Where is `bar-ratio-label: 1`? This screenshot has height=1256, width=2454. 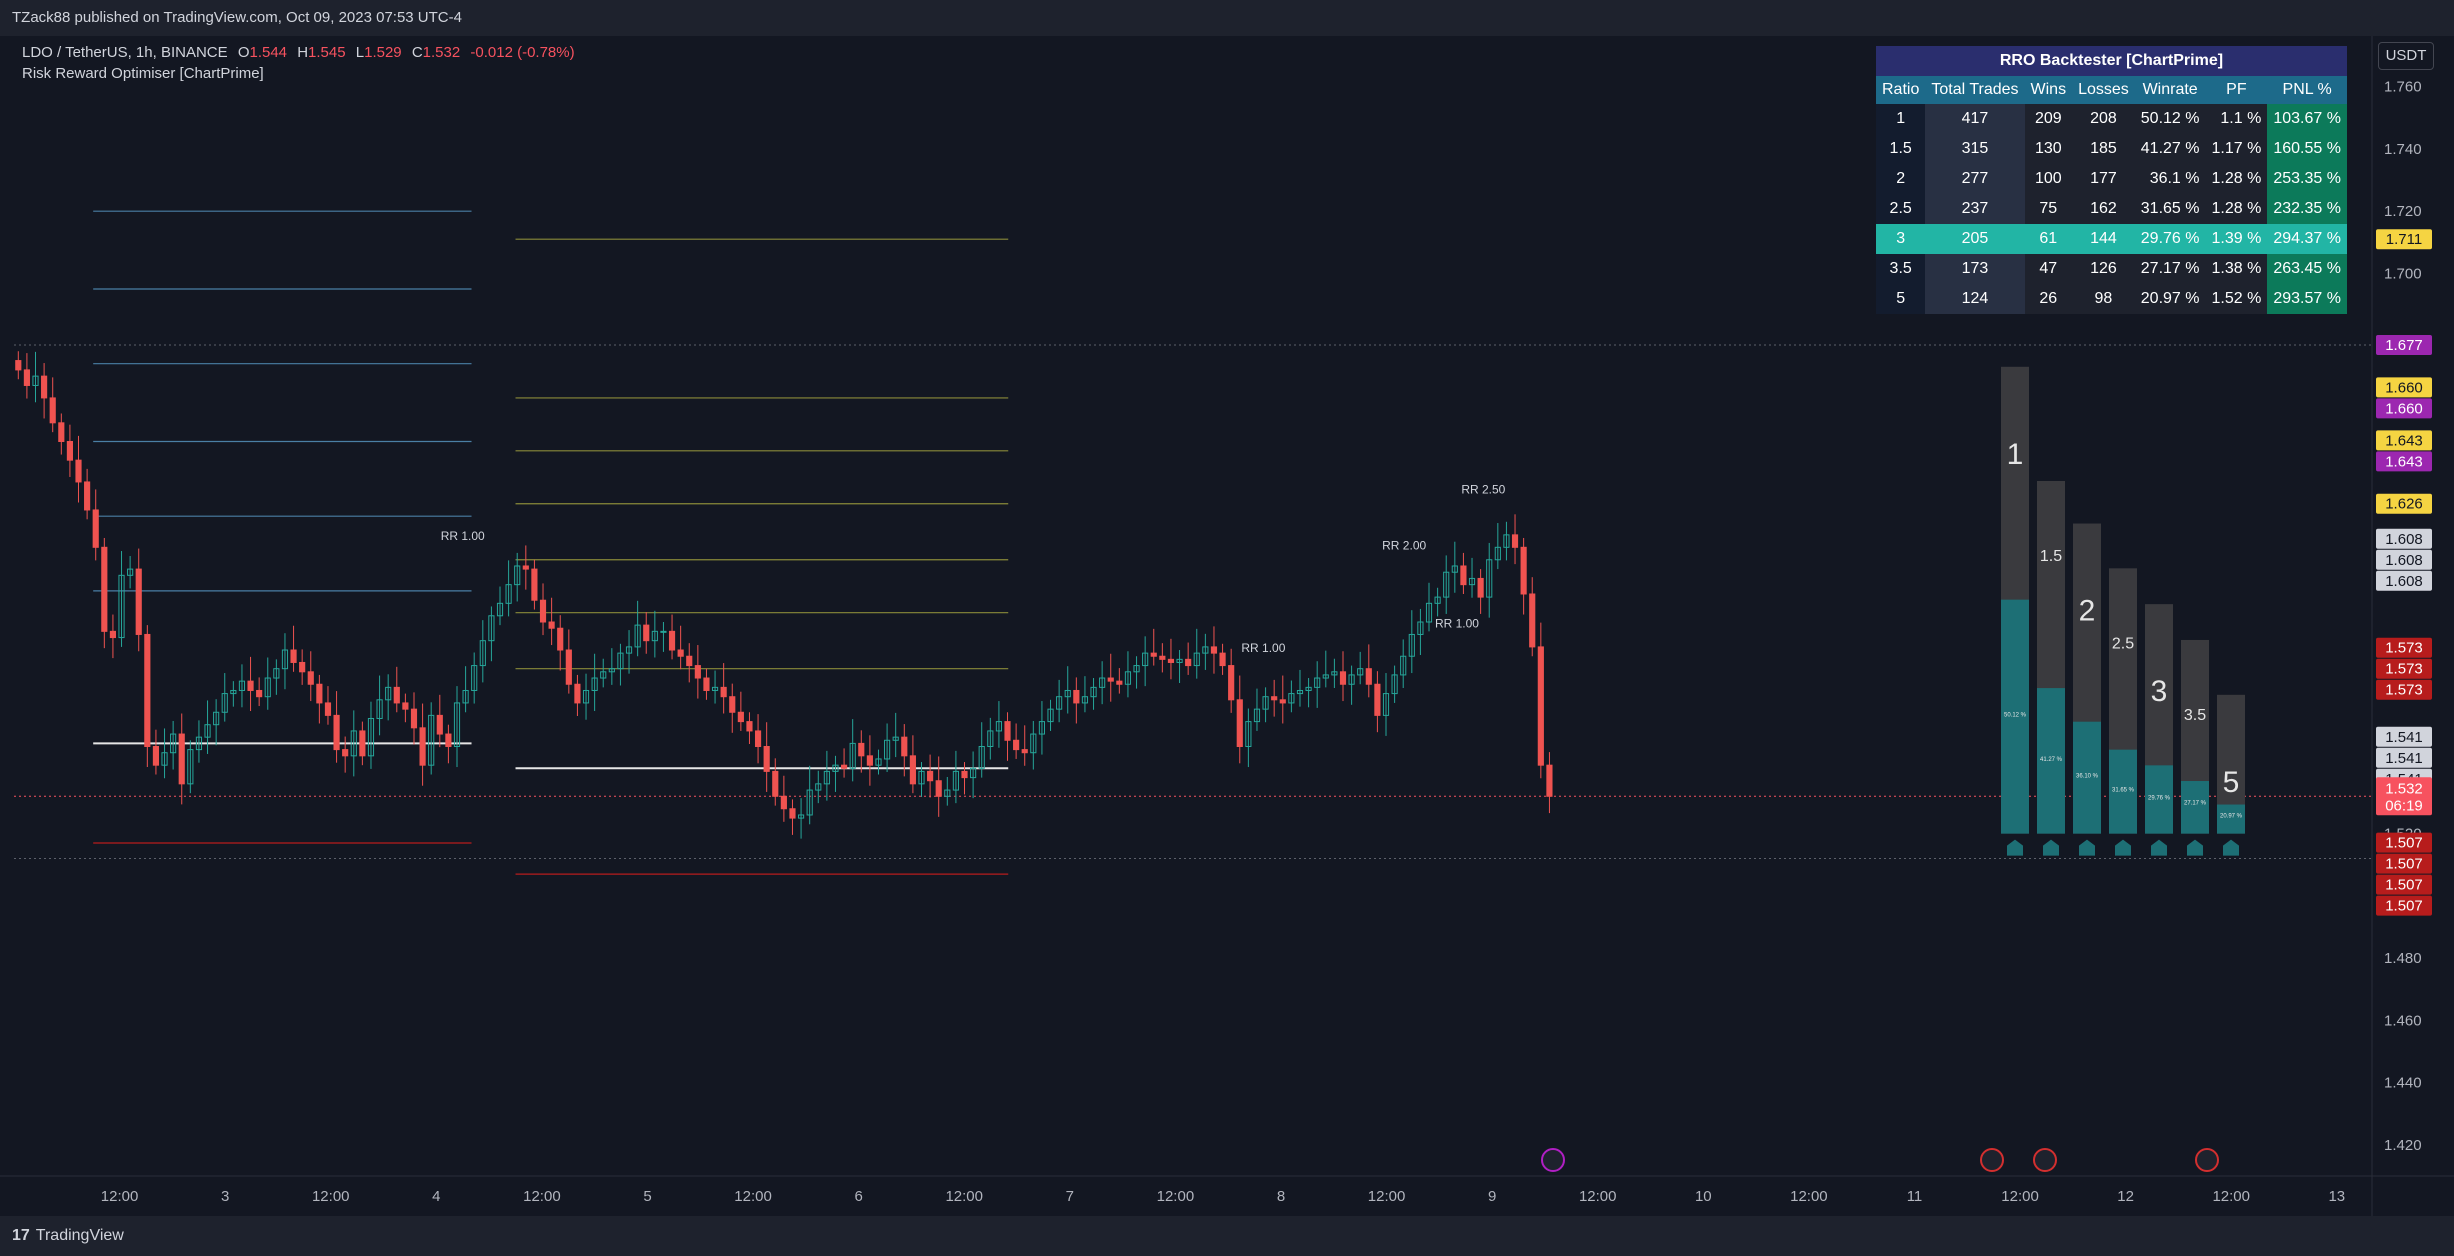
bar-ratio-label: 1 is located at coordinates (2015, 454).